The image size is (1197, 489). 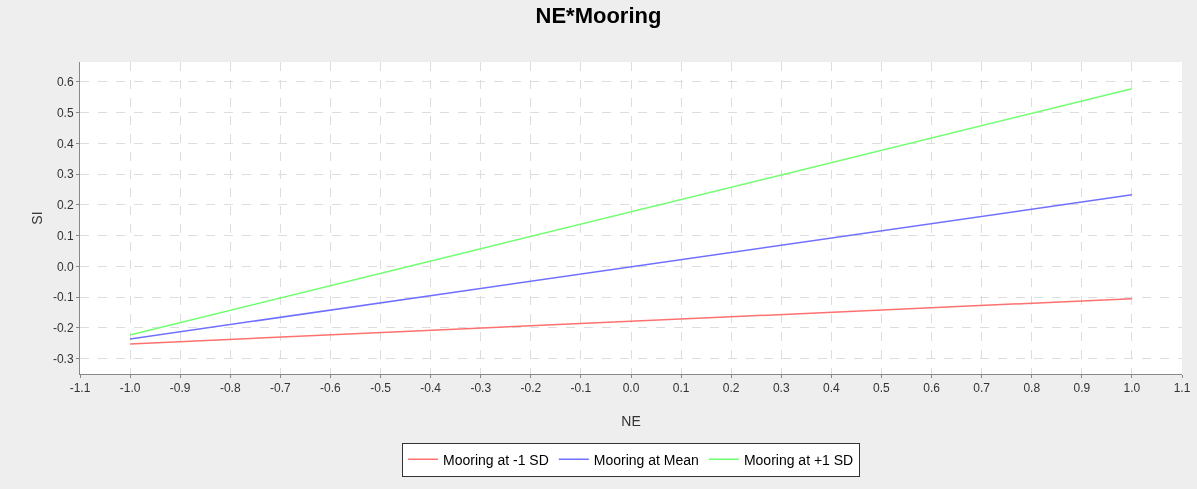 I want to click on x-tick-label: 0.1, so click(x=681, y=388).